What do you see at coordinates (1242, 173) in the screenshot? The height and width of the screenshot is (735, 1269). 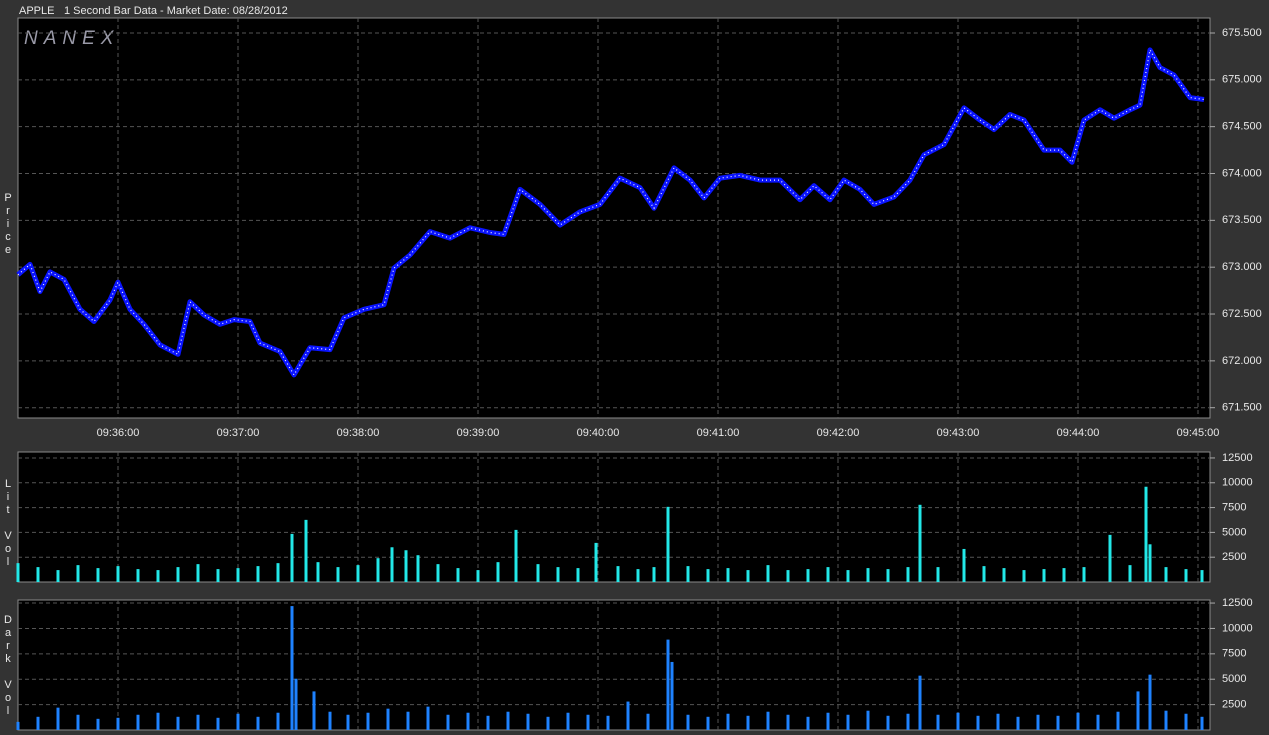 I see `y-tick-label: 674.000` at bounding box center [1242, 173].